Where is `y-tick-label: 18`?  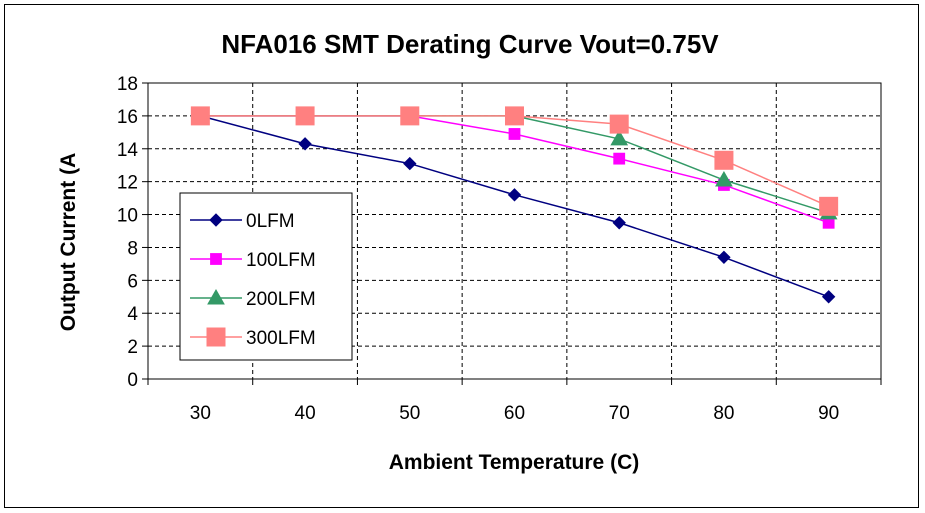 y-tick-label: 18 is located at coordinates (127, 84).